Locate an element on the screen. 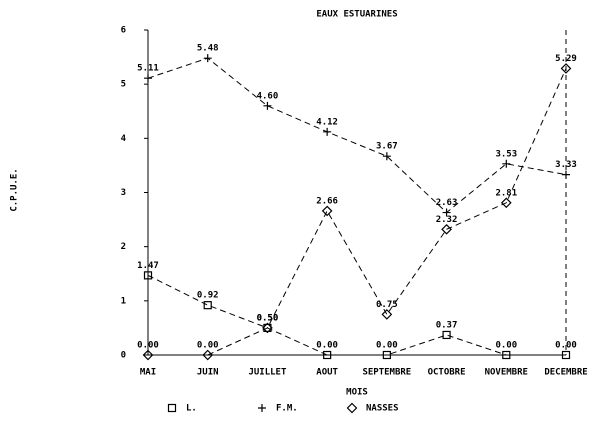 The image size is (600, 422). x-tick-label: DECEMBRE is located at coordinates (565, 373).